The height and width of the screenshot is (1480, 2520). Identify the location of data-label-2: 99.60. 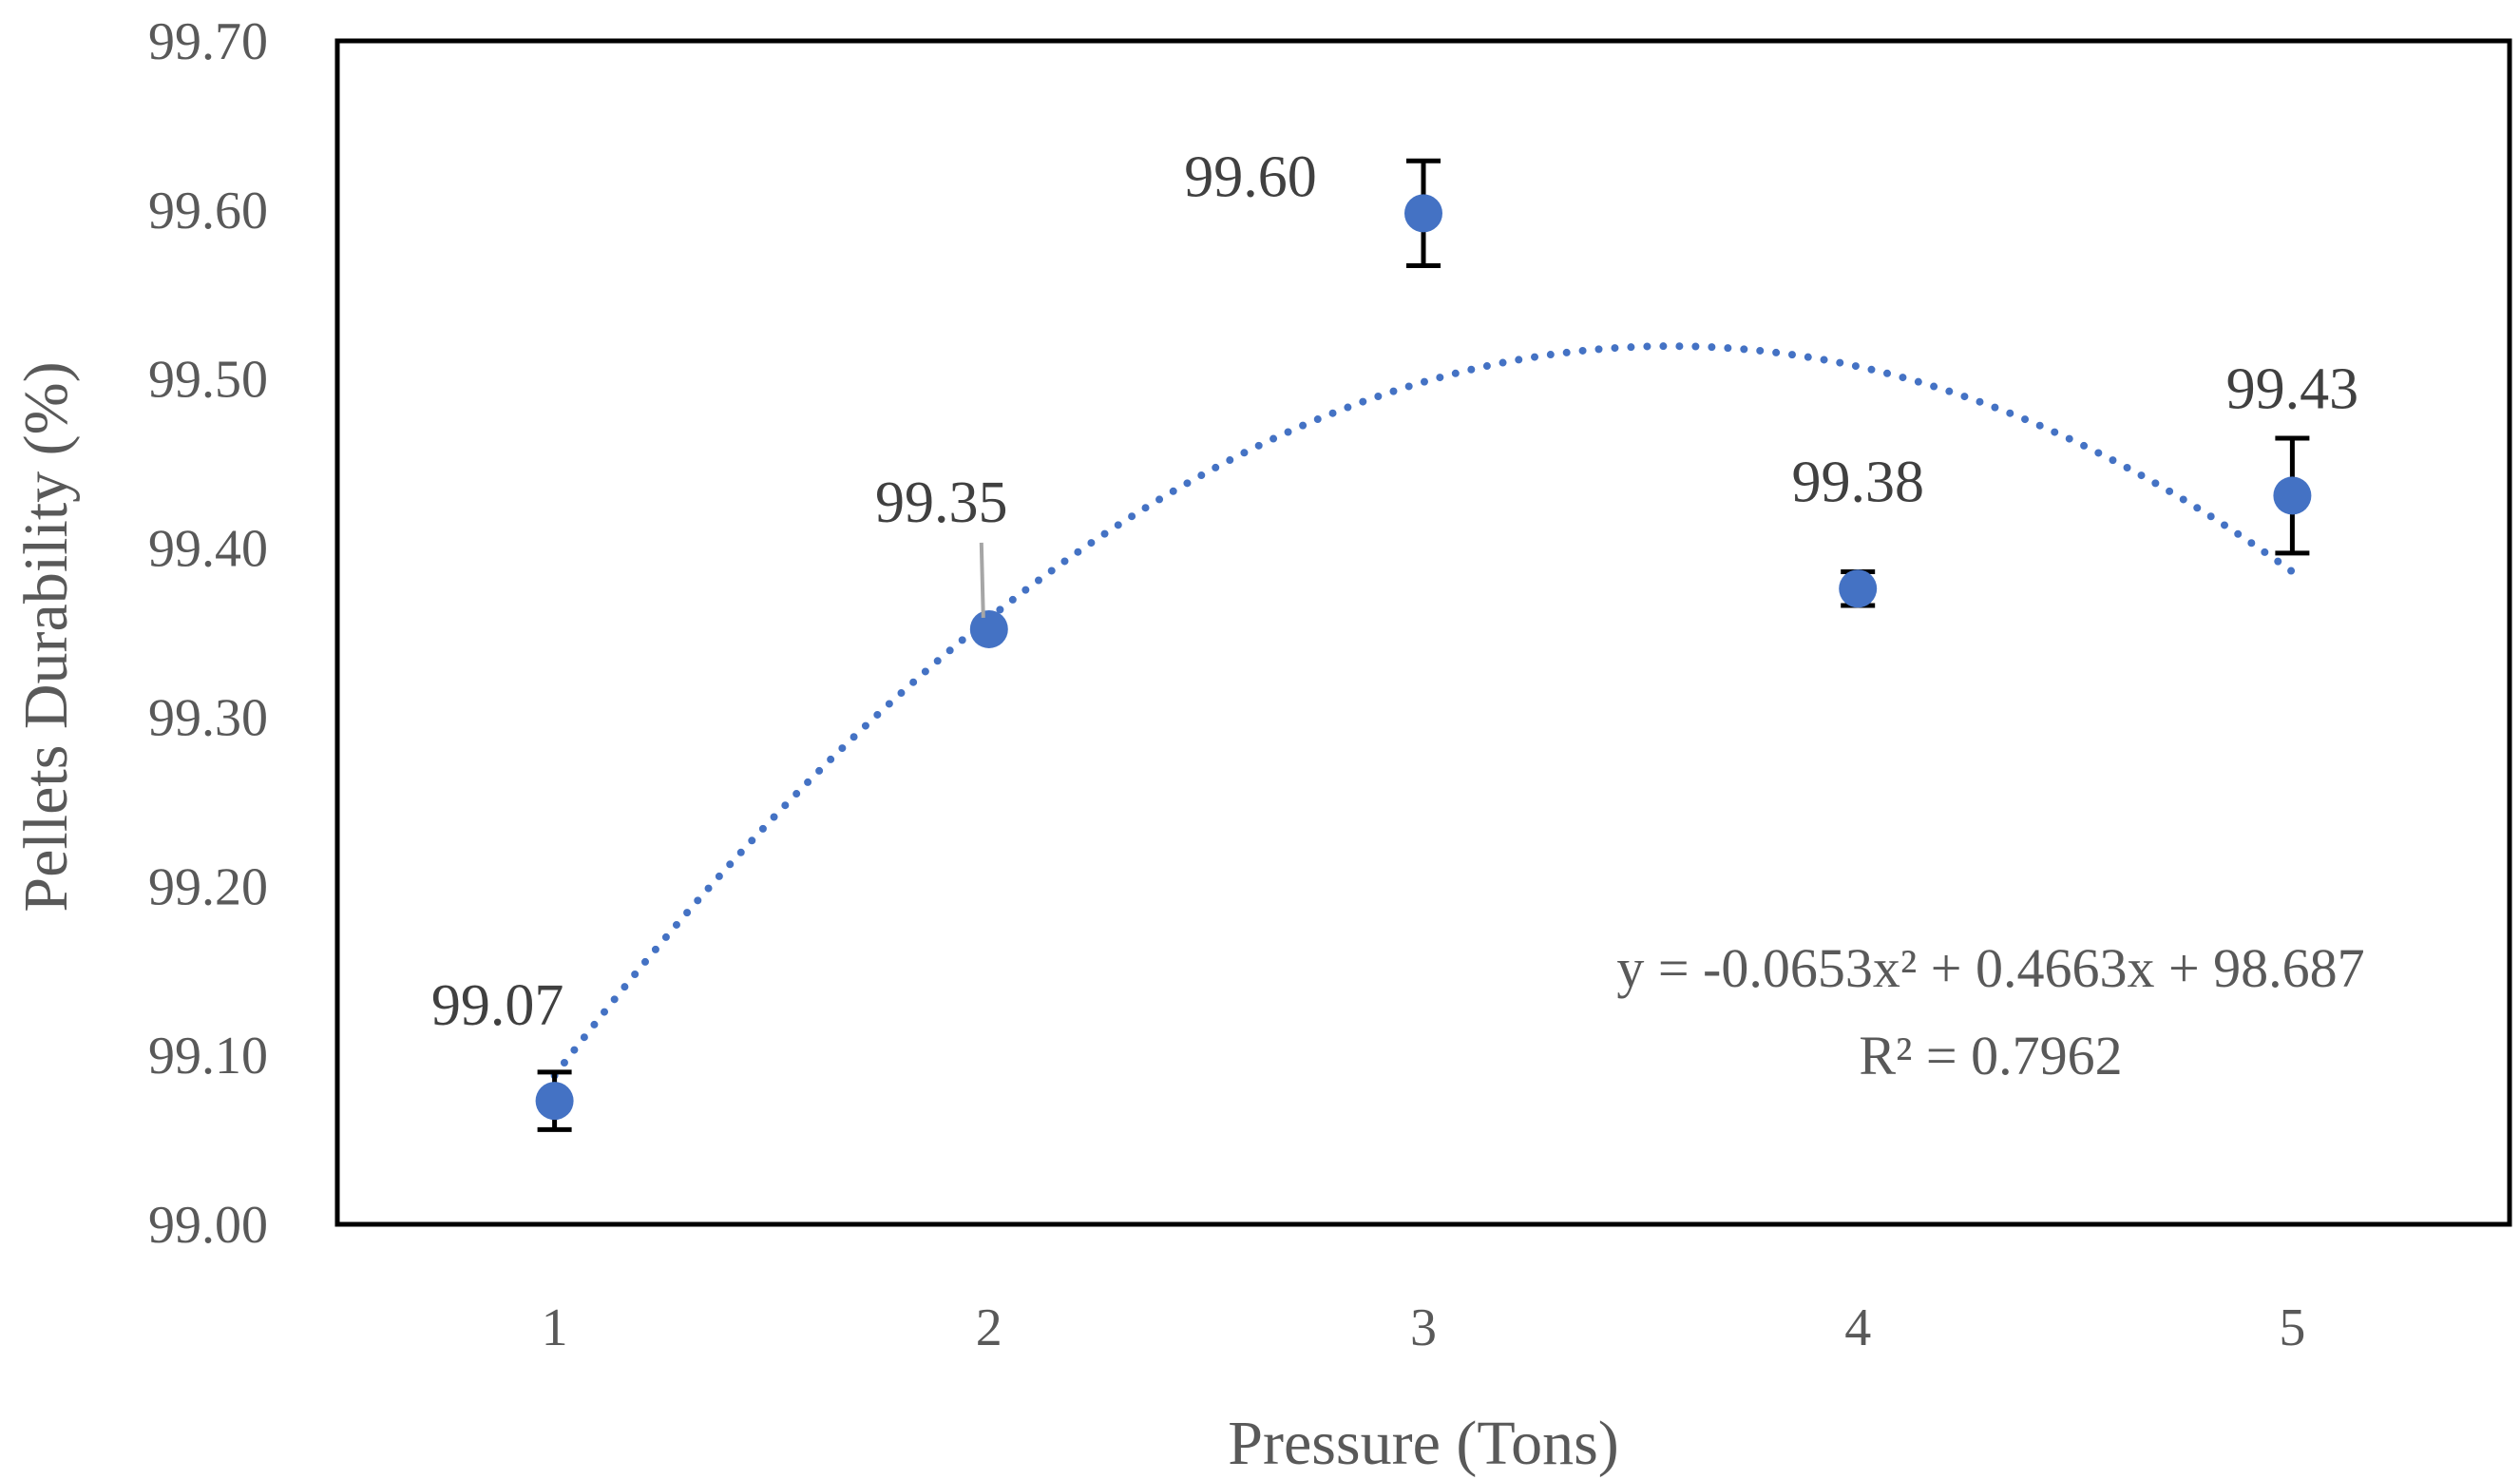
(1250, 176).